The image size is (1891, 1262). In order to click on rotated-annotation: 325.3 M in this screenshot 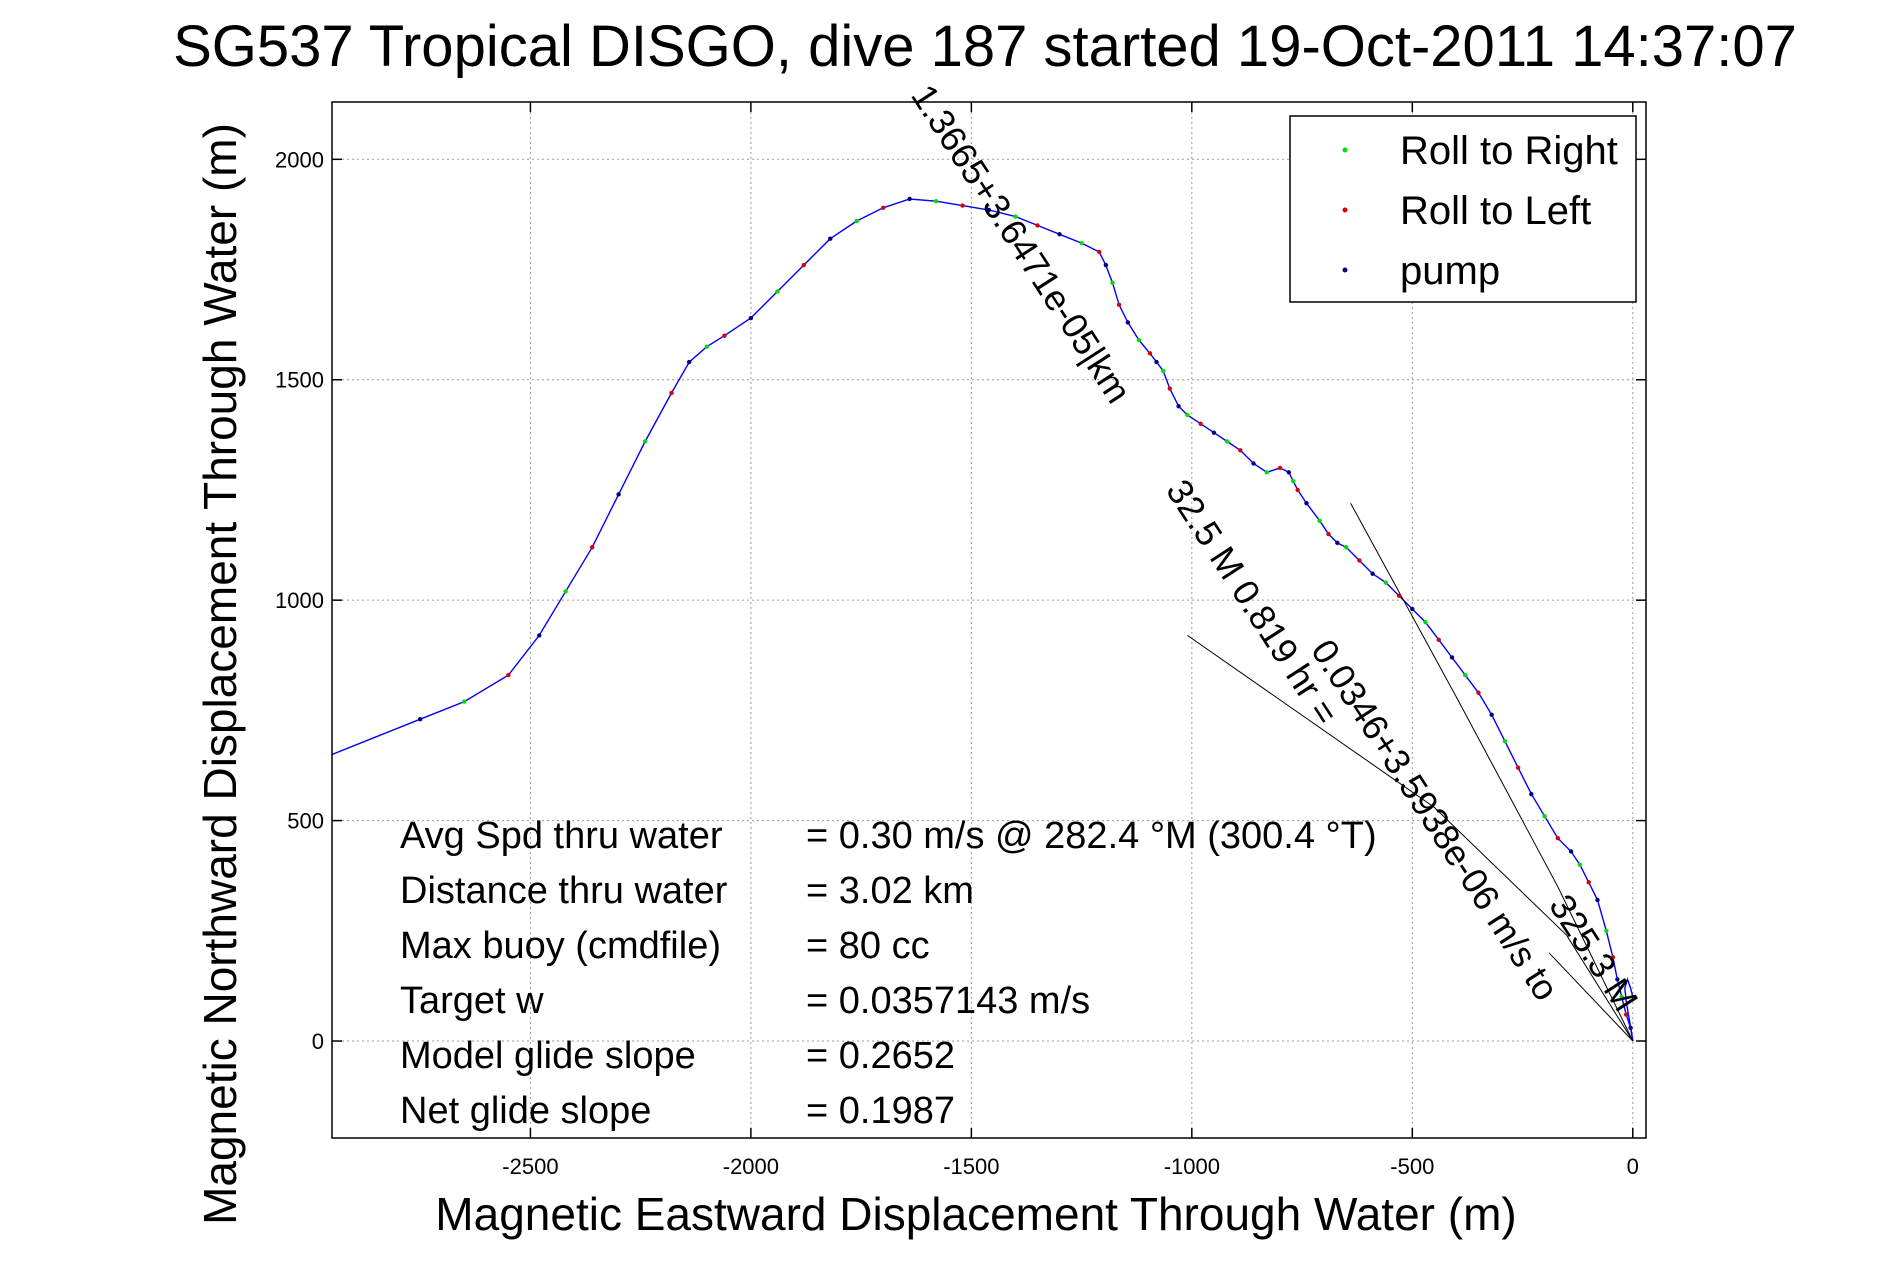, I will do `click(1593, 952)`.